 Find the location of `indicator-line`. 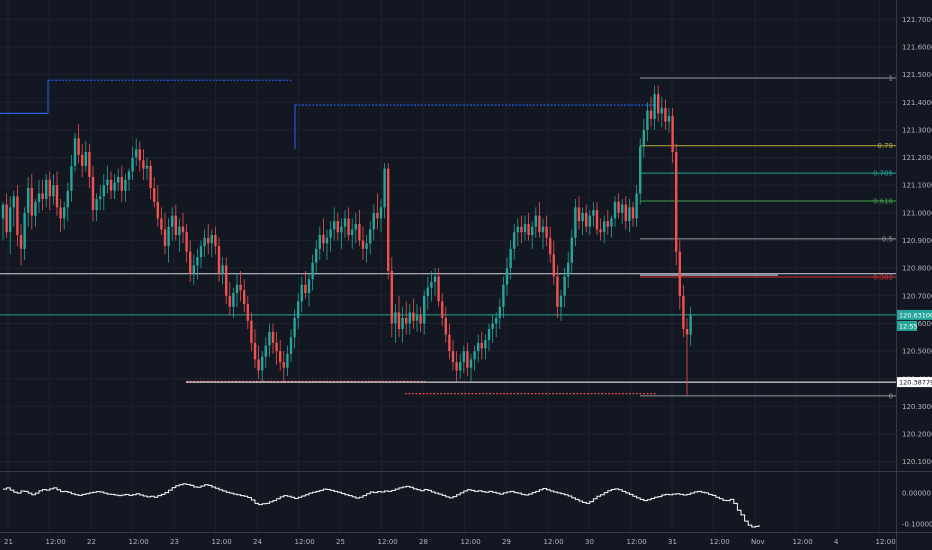

indicator-line is located at coordinates (381, 505).